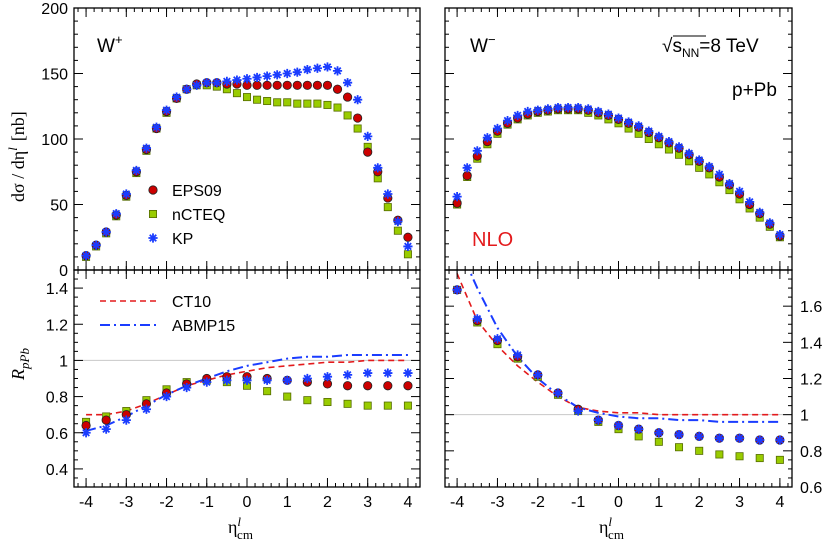  I want to click on y-tick-label: 1, so click(63, 361).